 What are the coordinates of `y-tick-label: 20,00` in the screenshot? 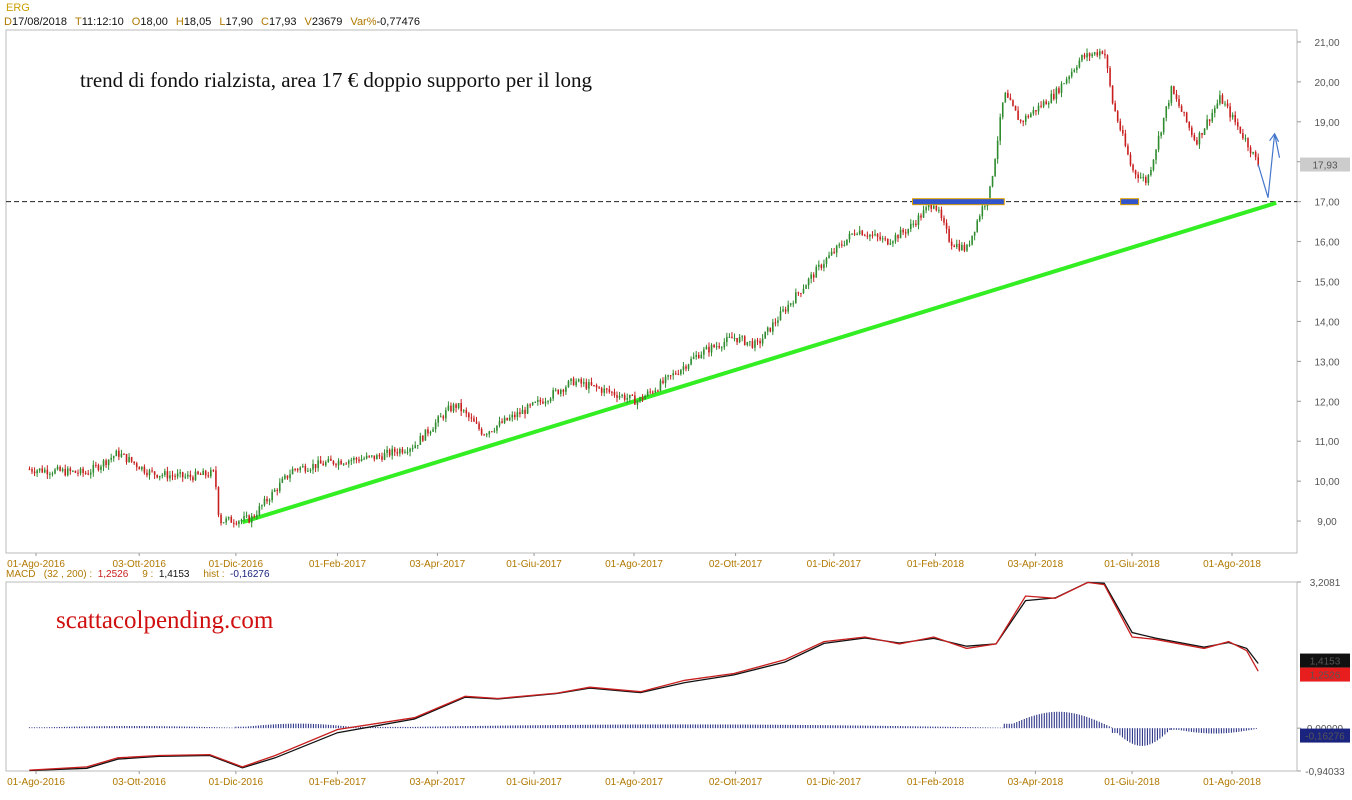 It's located at (1326, 83).